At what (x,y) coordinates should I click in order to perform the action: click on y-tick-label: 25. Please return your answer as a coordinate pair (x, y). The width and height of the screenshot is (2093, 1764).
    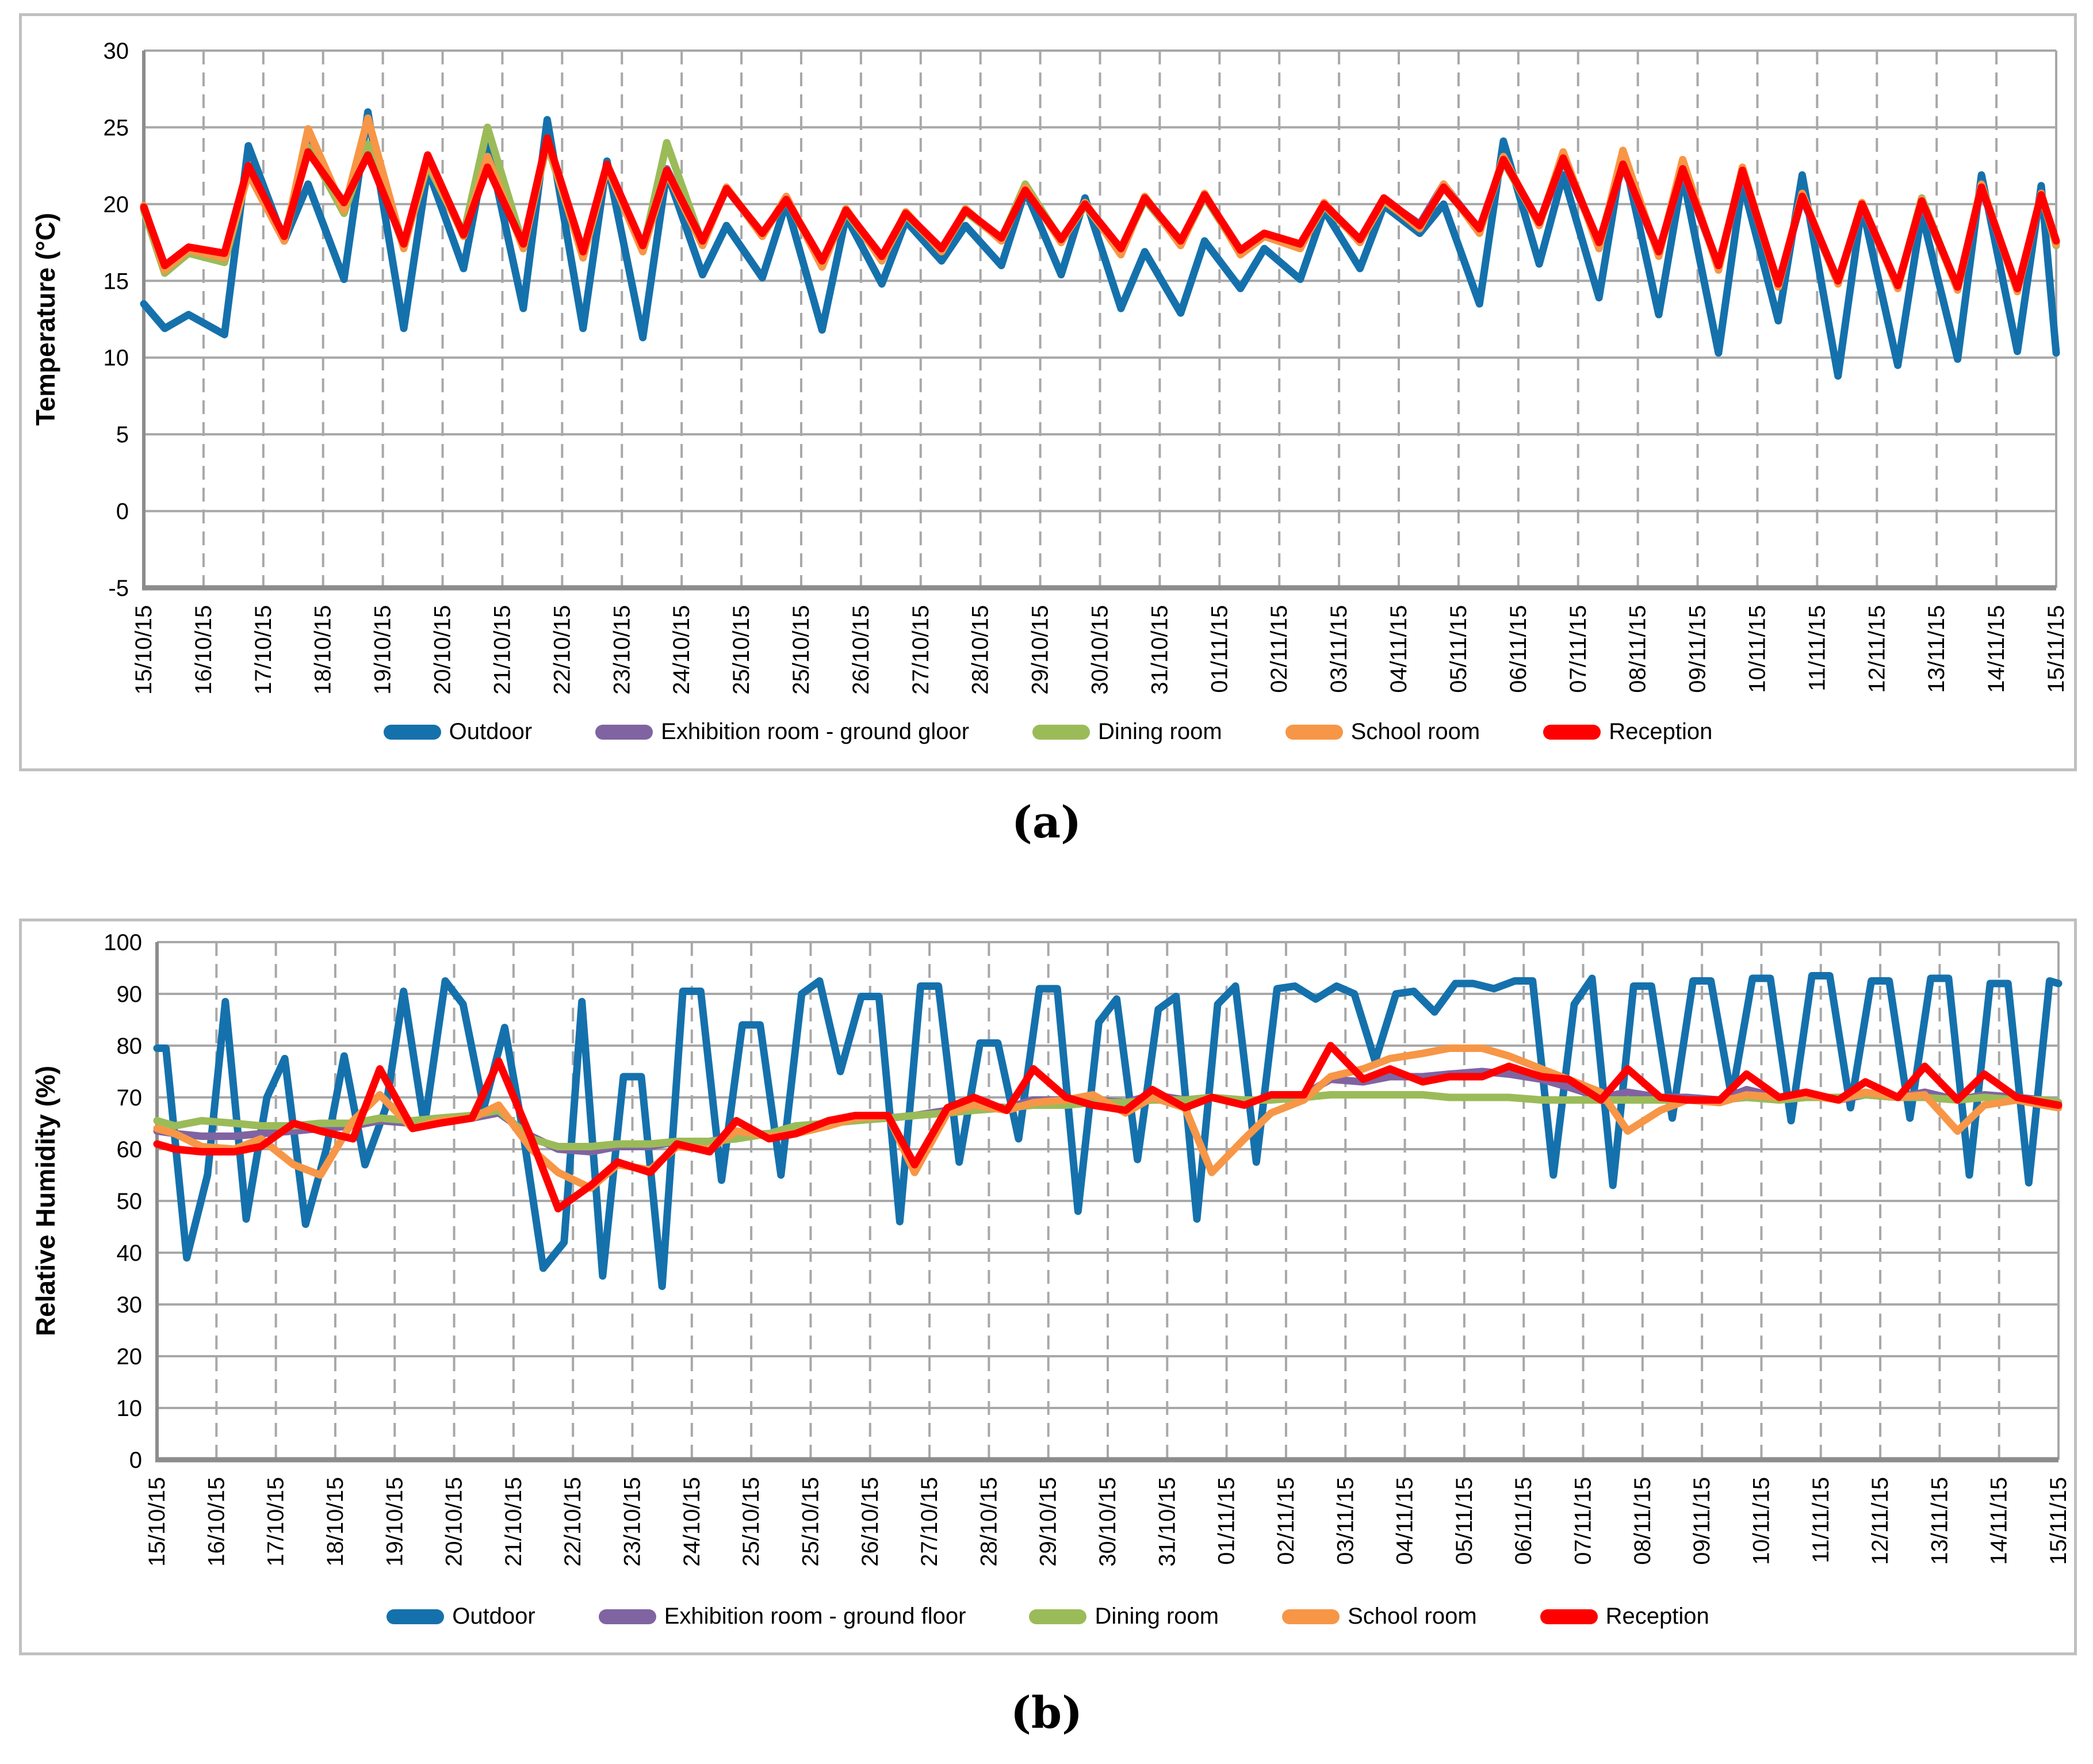
    Looking at the image, I should click on (116, 127).